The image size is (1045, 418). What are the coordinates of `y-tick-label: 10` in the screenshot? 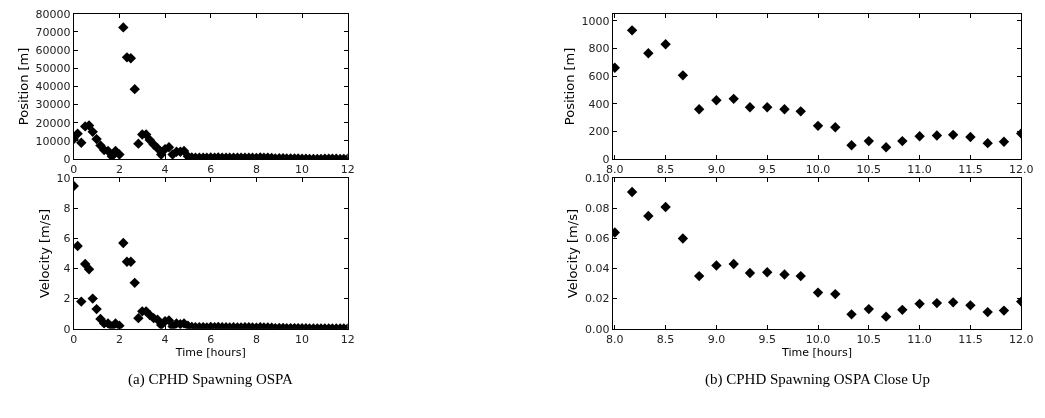 It's located at (63, 179).